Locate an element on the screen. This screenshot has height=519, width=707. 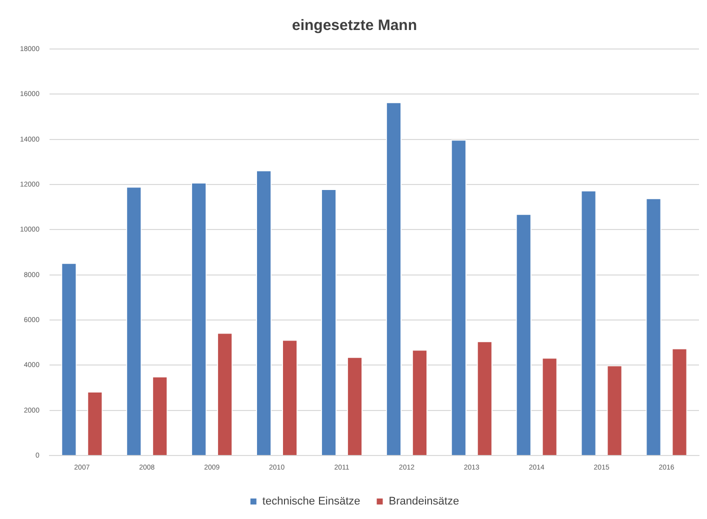
chart-title: eingesetzte Mann is located at coordinates (355, 25).